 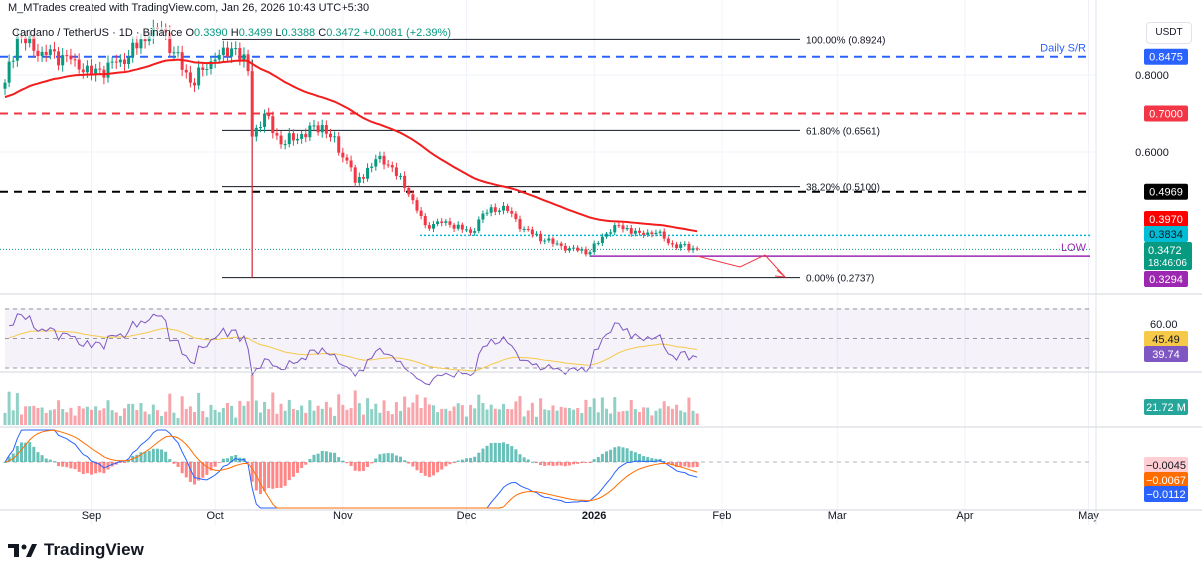 I want to click on x-tick-label: Dec, so click(x=467, y=516).